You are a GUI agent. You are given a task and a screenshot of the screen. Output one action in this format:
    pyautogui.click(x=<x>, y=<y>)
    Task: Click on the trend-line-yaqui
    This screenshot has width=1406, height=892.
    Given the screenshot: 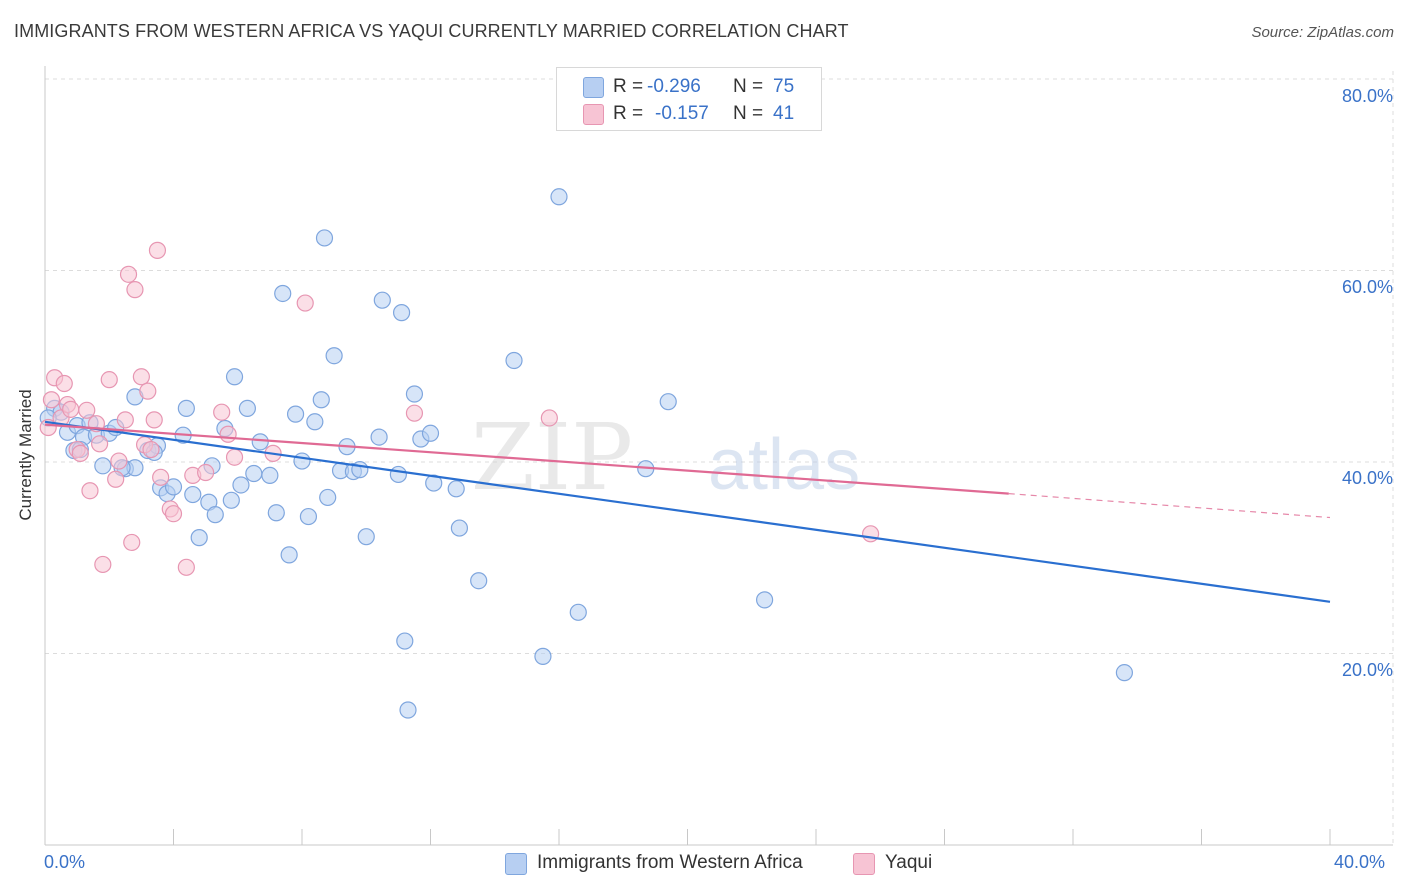 What is the action you would take?
    pyautogui.click(x=526, y=459)
    